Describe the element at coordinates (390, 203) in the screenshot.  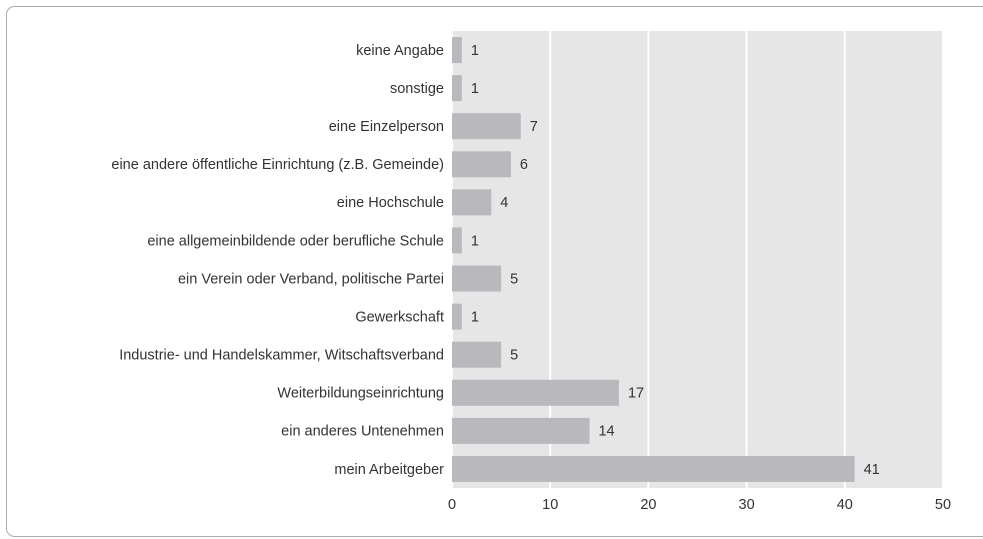
I see `y-tick-label: eine Hochschule` at that location.